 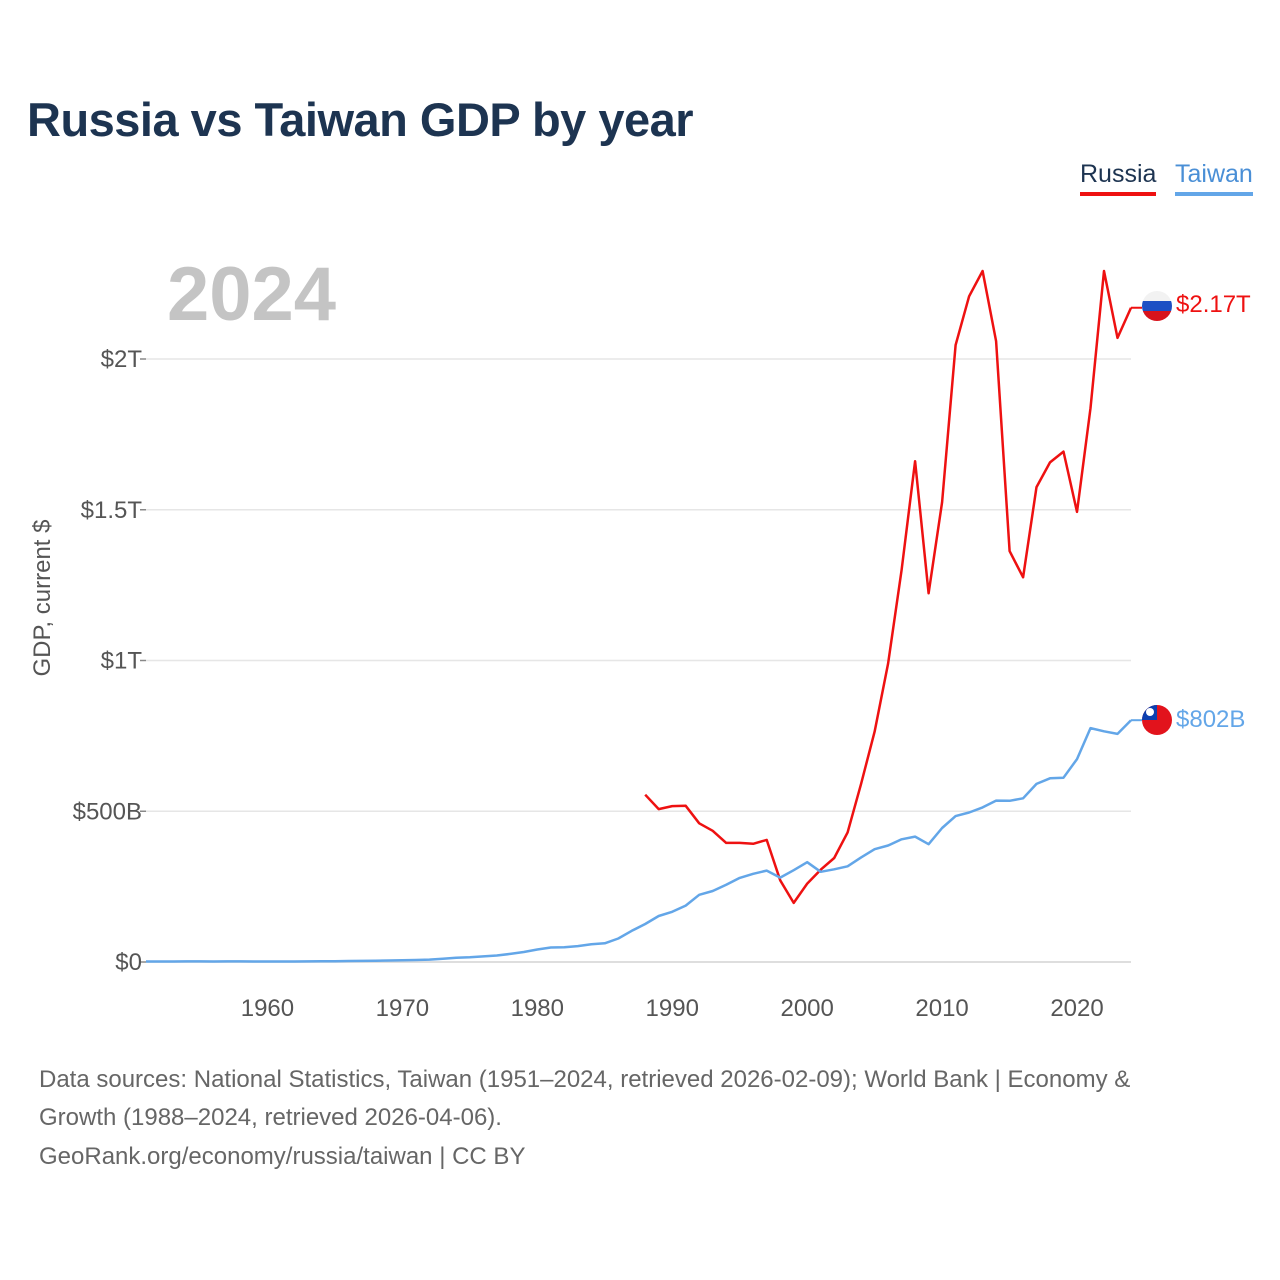 I want to click on chart-title: Russia vs Taiwan GDP by year, so click(x=360, y=119).